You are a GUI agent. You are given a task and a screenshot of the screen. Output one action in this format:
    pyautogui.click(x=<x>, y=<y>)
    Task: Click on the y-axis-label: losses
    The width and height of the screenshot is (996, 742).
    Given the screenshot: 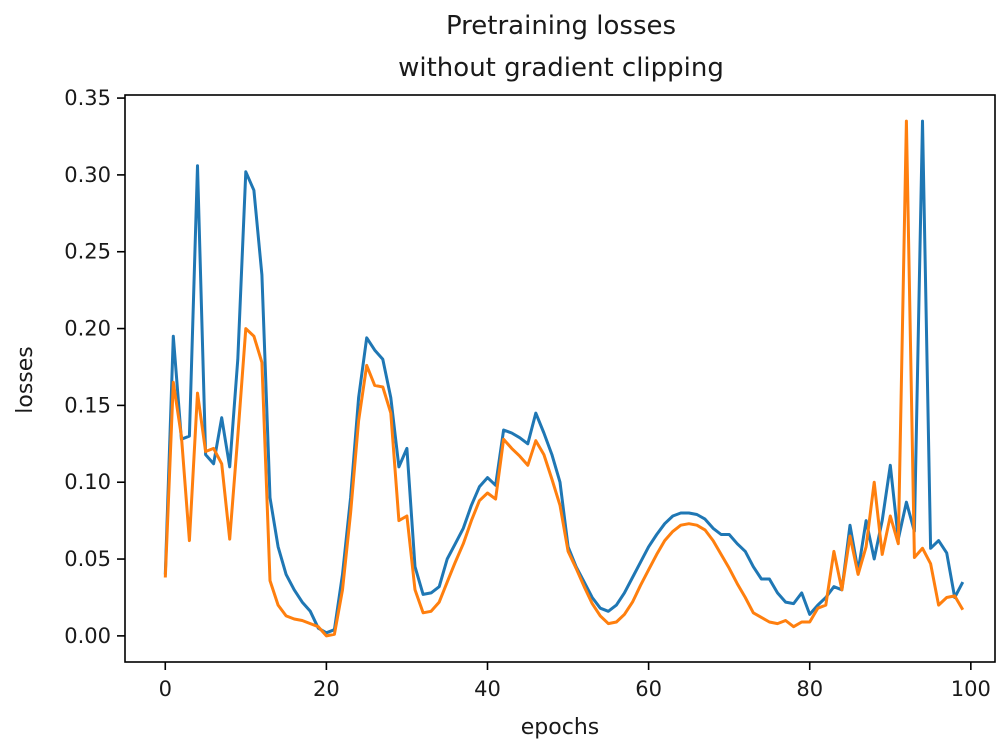 What is the action you would take?
    pyautogui.click(x=25, y=380)
    